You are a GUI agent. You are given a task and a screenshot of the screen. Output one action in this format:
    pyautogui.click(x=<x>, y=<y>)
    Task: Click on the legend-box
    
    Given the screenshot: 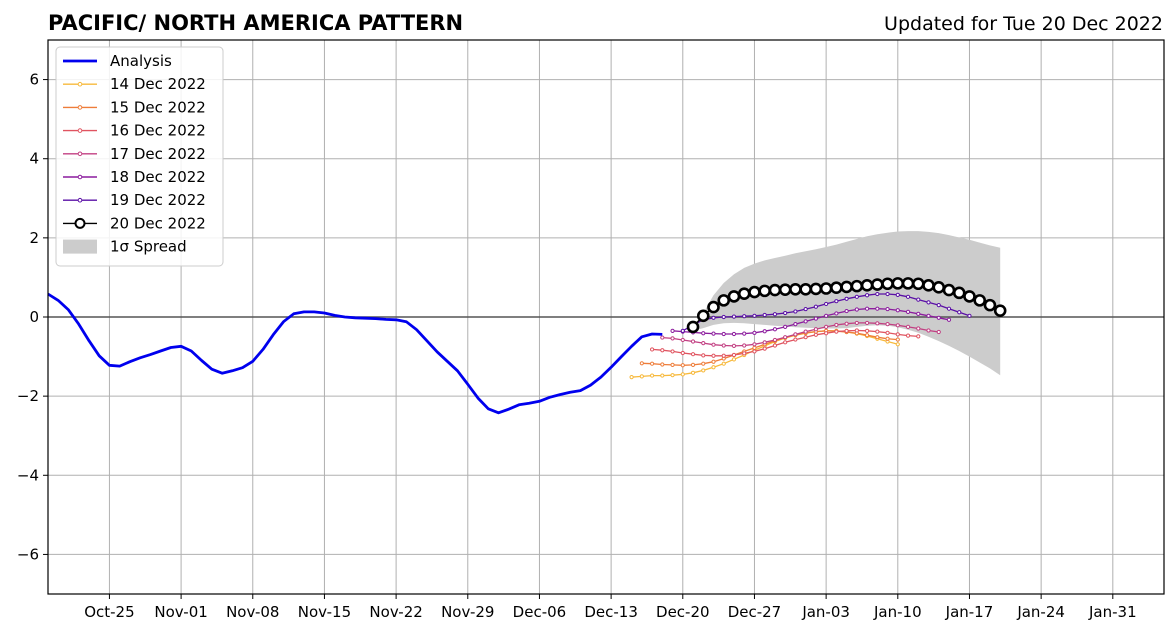 What is the action you would take?
    pyautogui.click(x=139, y=156)
    